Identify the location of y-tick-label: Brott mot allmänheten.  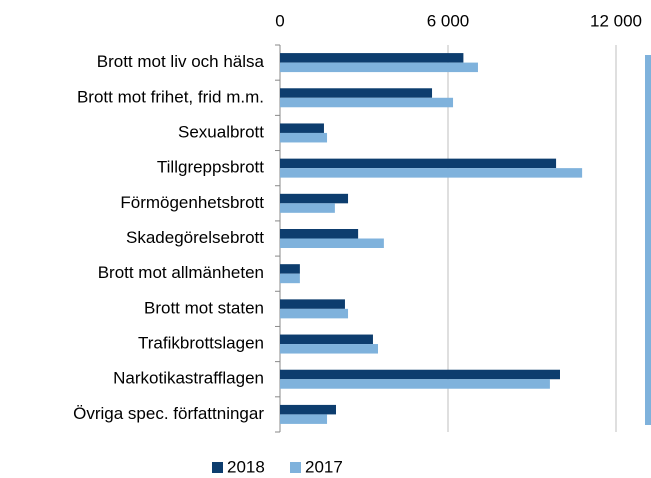
(181, 272).